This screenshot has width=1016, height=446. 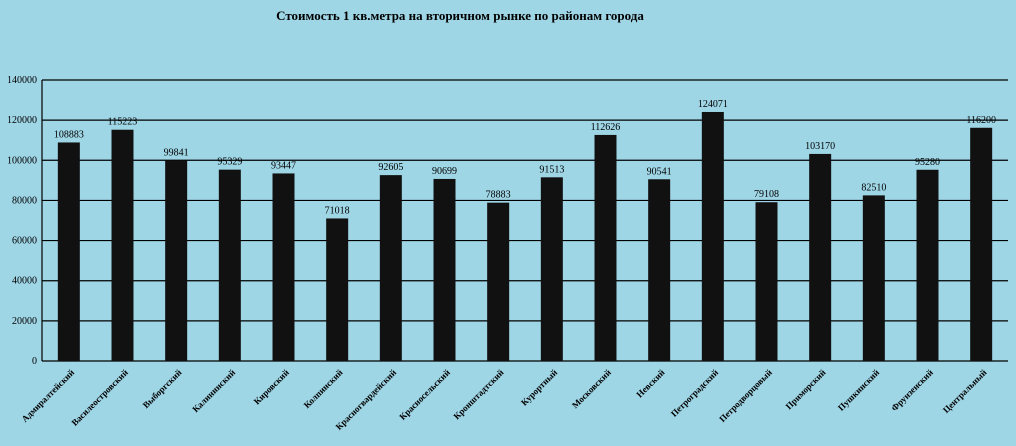 I want to click on data-label: 78883, so click(x=498, y=195).